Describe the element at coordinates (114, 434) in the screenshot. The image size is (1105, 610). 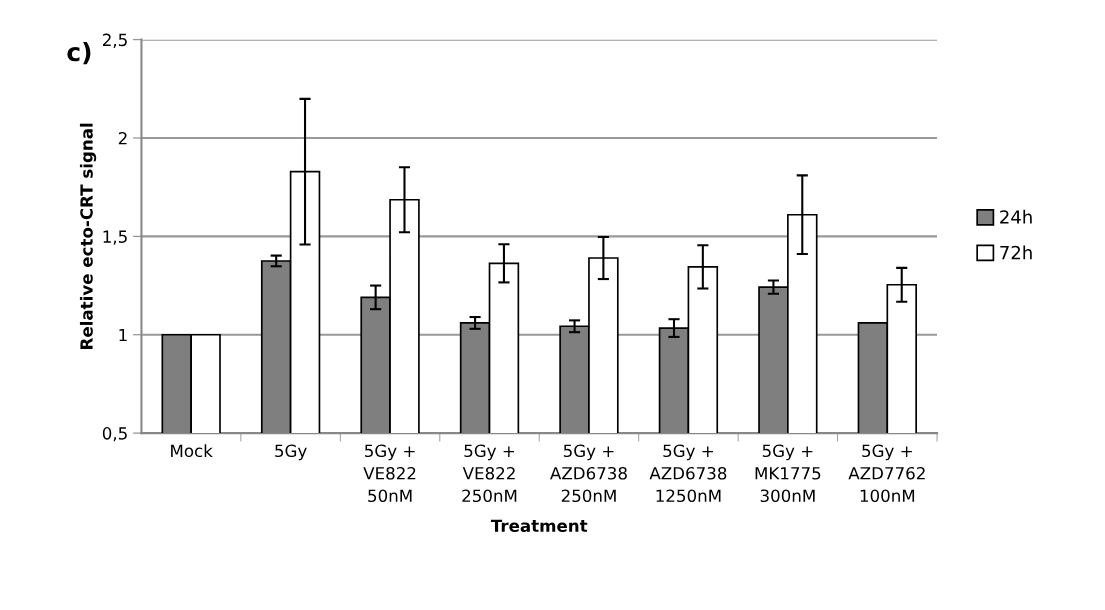
I see `y-tick-label: 0,5` at that location.